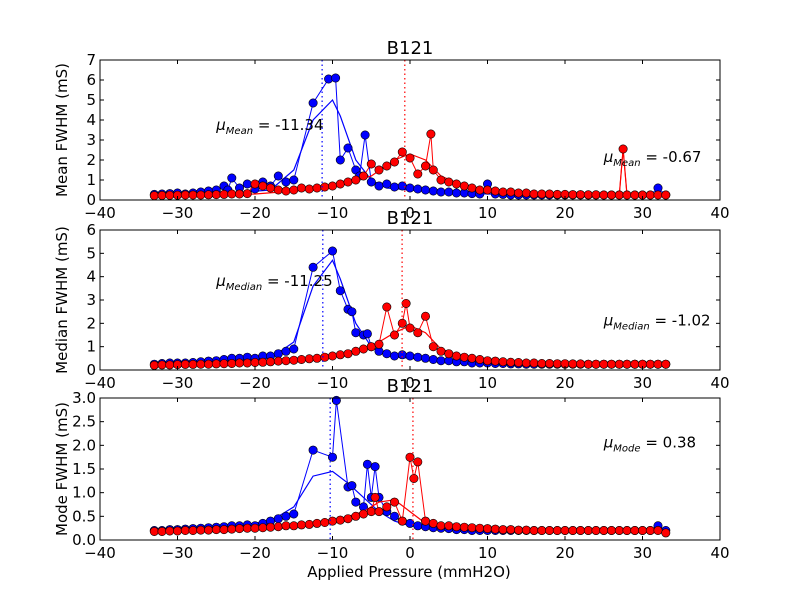 Image resolution: width=800 pixels, height=600 pixels. I want to click on x-axis-label: Applied Pressure (mmH2O), so click(409, 572).